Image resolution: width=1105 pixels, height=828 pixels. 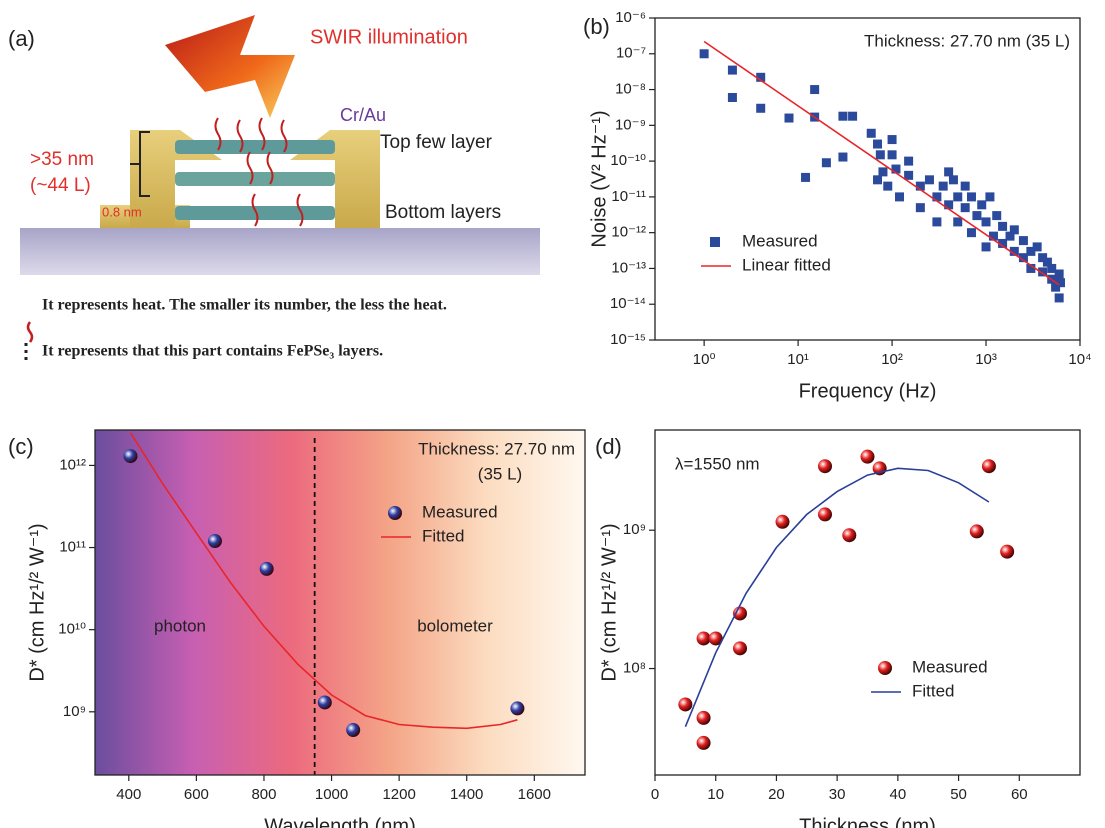 I want to click on y-tick-label: 10⁻¹⁵, so click(x=628, y=339).